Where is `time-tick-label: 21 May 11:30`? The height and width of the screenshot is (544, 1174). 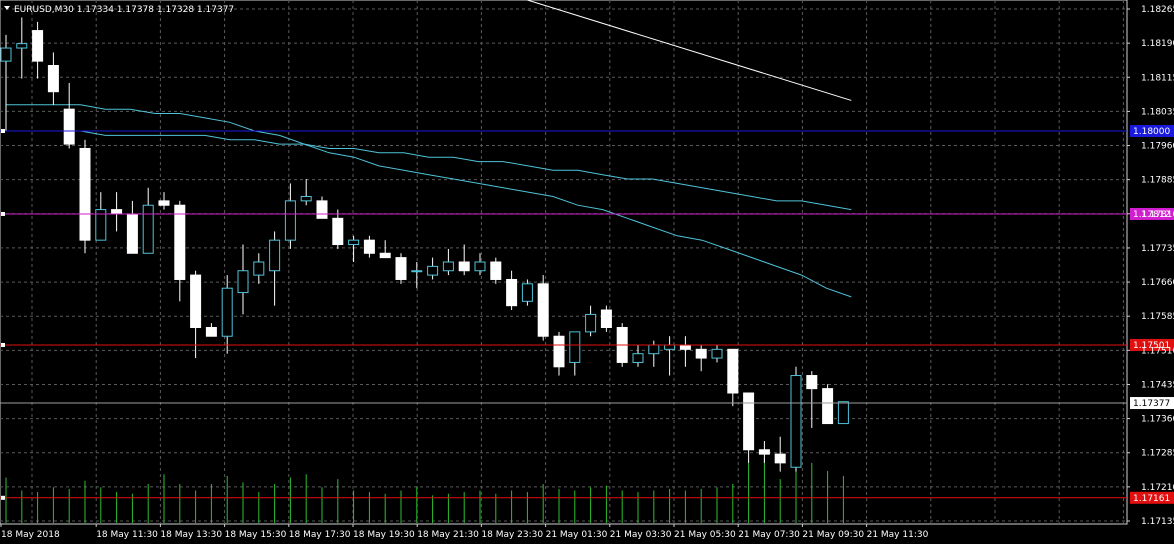
time-tick-label: 21 May 11:30 is located at coordinates (898, 535).